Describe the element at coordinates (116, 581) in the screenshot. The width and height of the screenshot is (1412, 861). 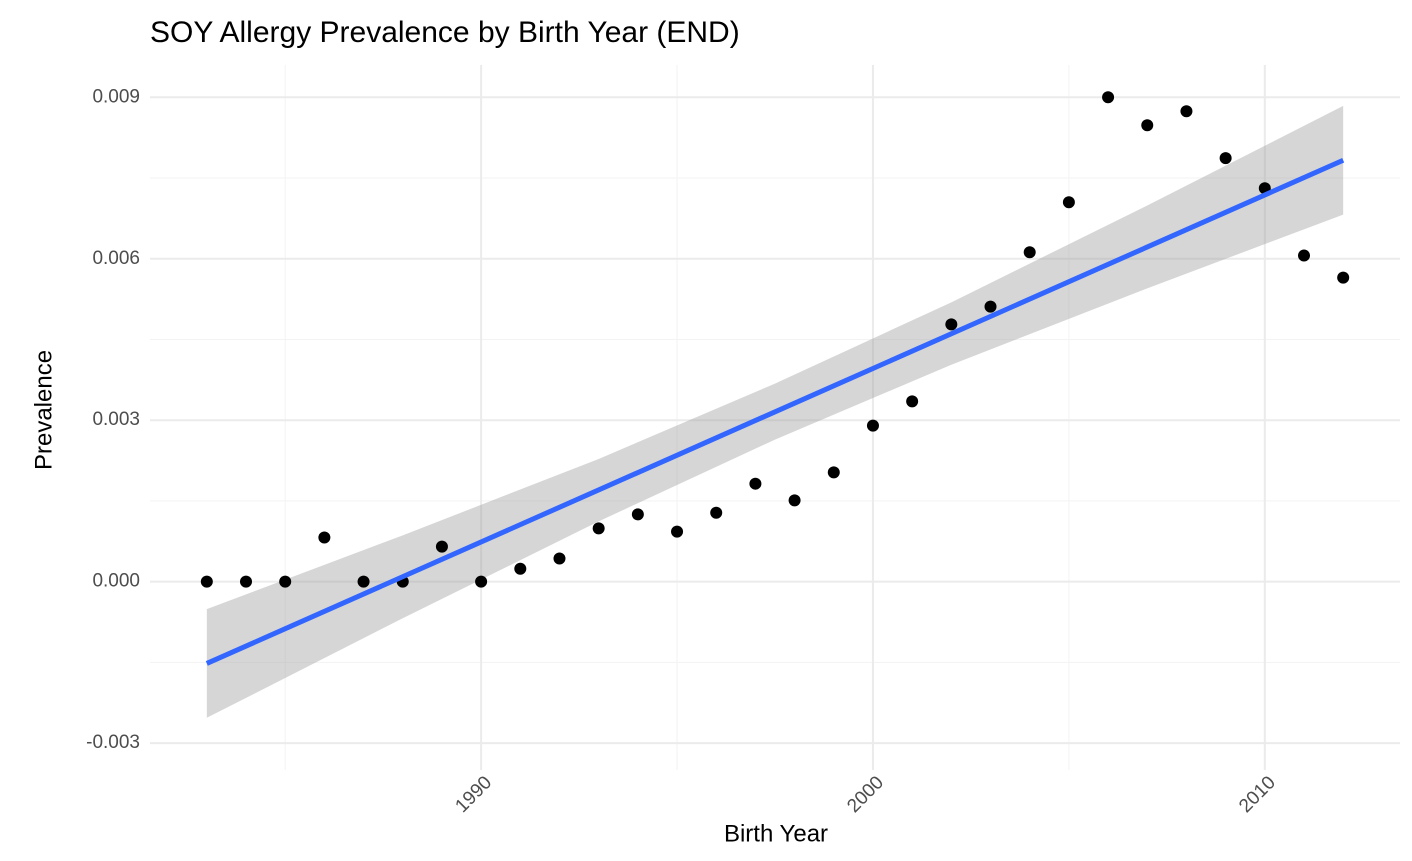
I see `y-tick-label: 0.000` at that location.